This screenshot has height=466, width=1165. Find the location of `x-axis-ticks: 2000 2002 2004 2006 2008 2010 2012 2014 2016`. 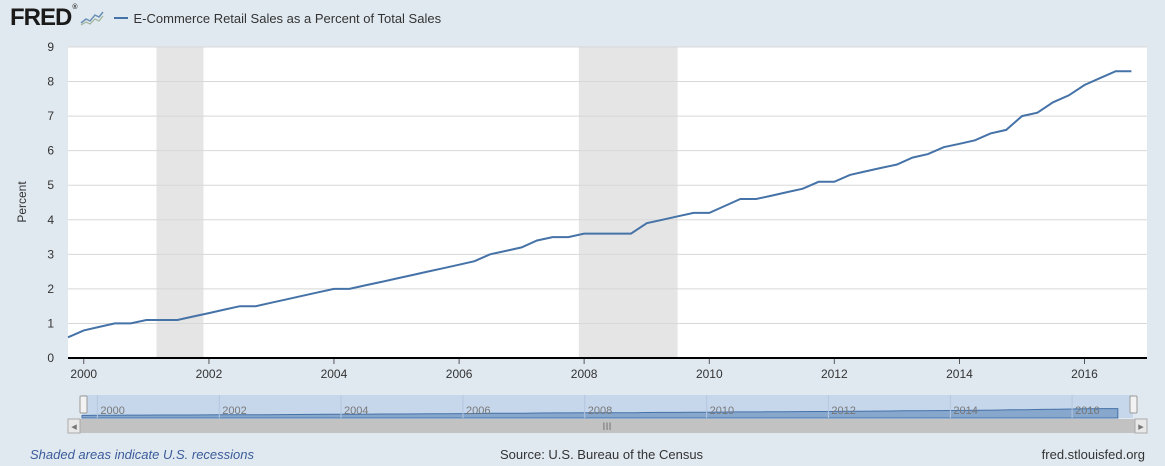

x-axis-ticks: 2000 2002 2004 2006 2008 2010 2012 2014 2016 is located at coordinates (584, 369).